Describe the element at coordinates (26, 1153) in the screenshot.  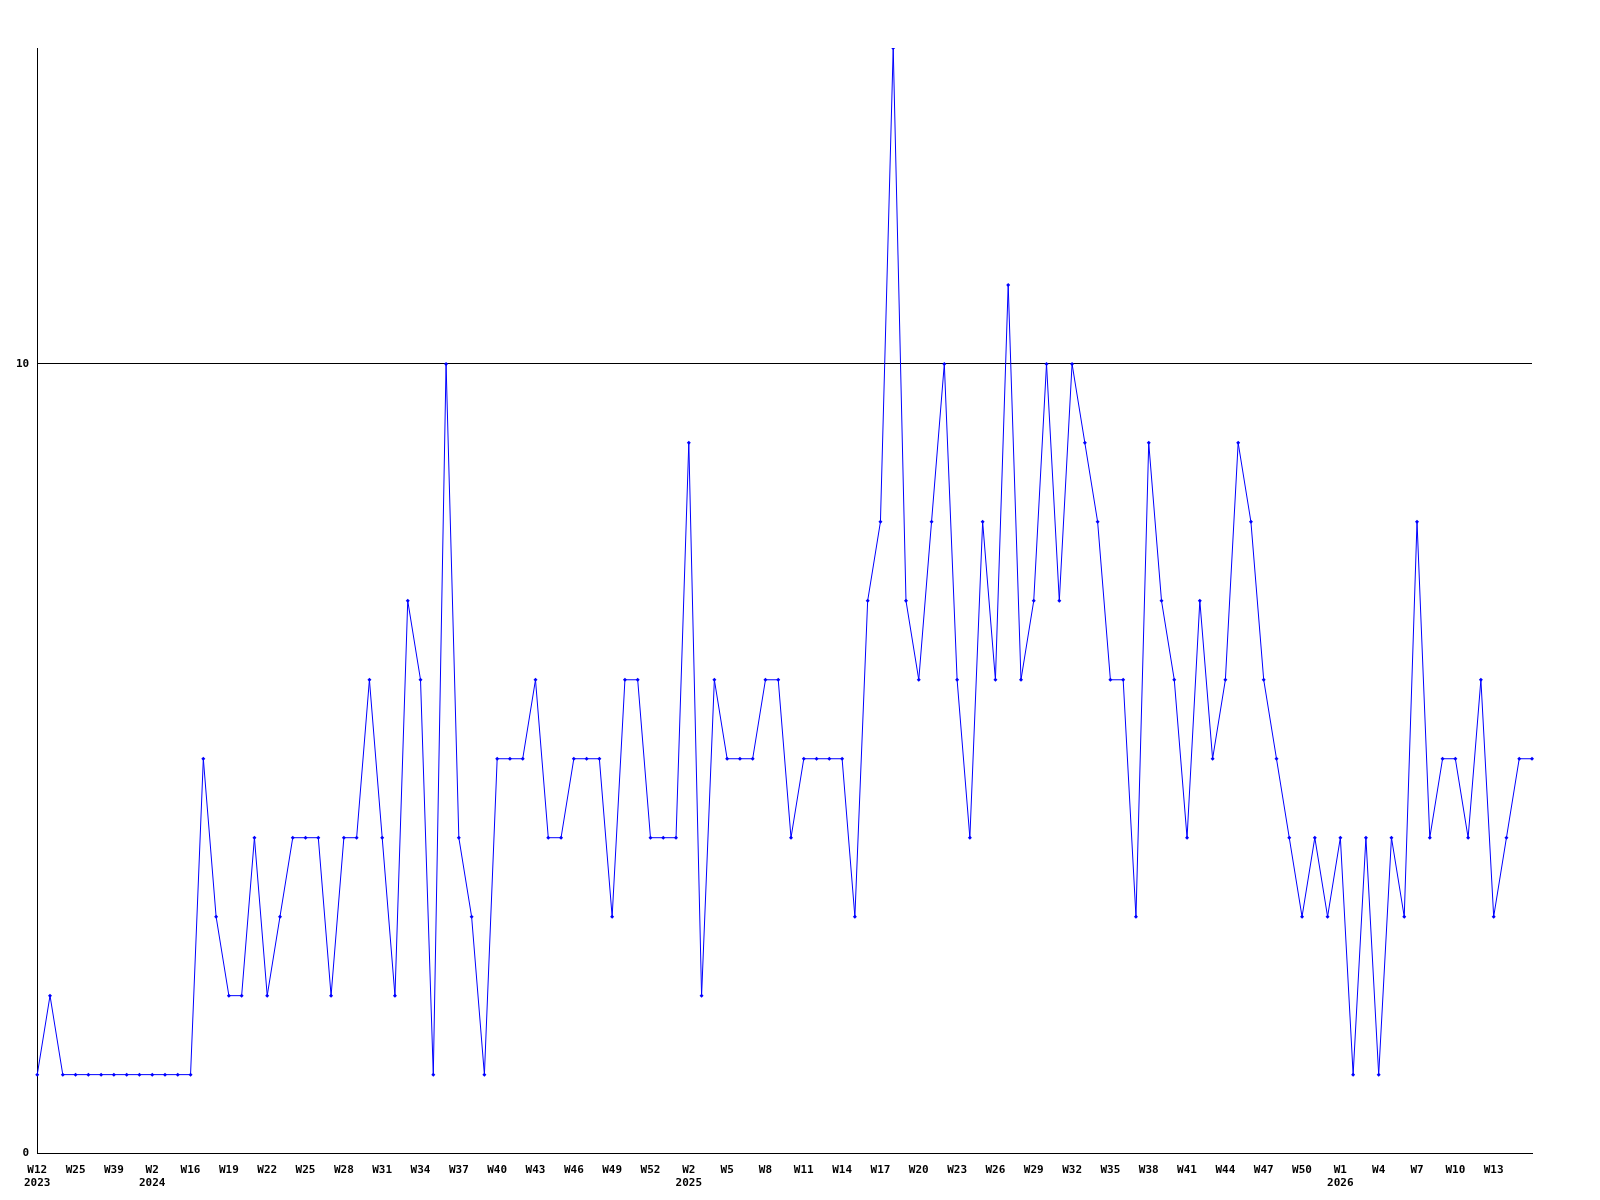
I see `y-tick-label: 0` at that location.